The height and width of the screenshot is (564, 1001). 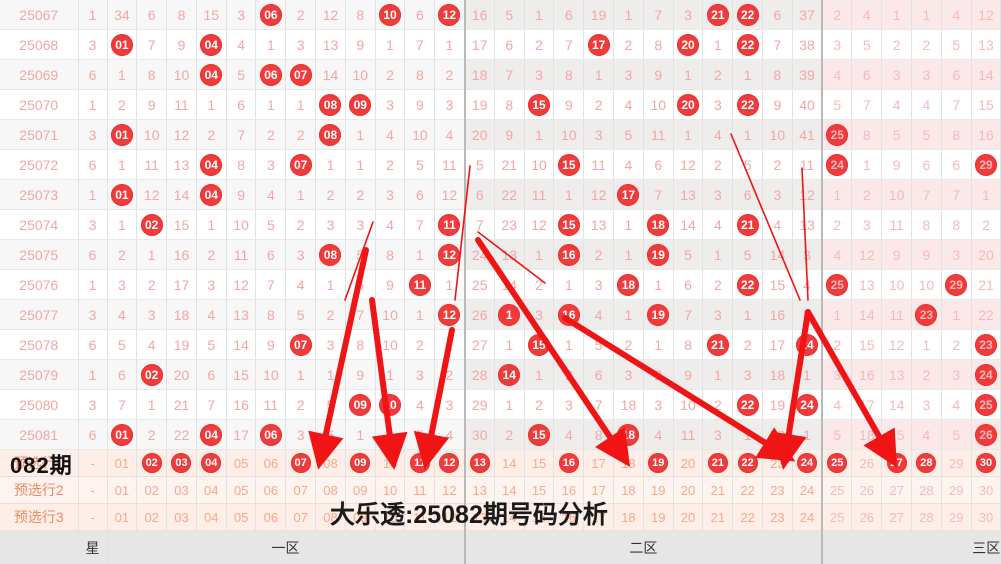 What do you see at coordinates (182, 345) in the screenshot?
I see `miss-cell: 19` at bounding box center [182, 345].